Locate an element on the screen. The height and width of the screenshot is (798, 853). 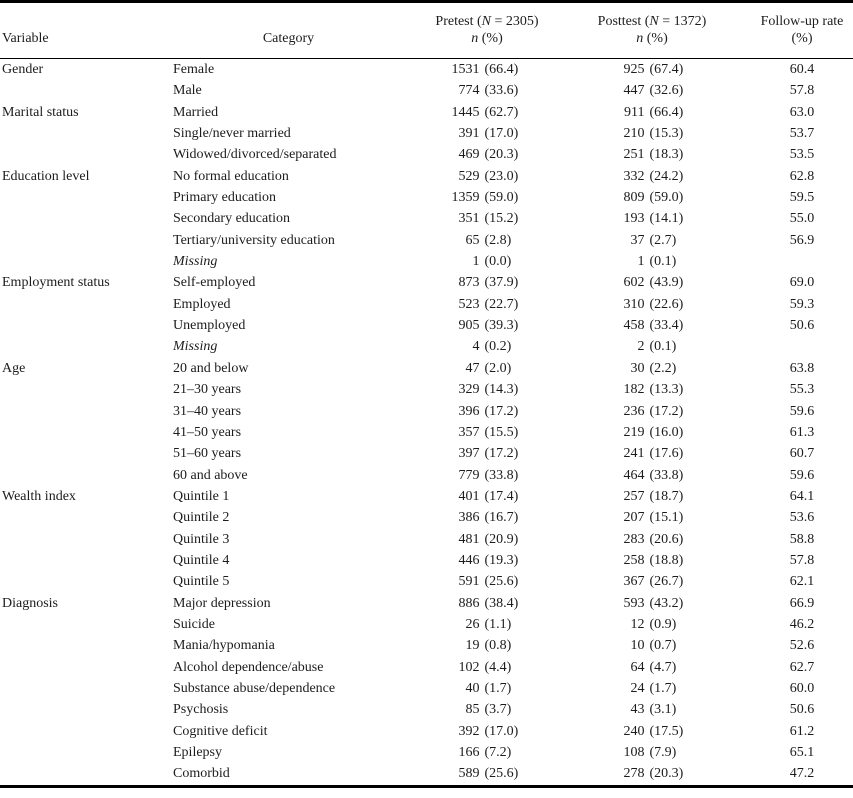
pretest-cell-n-value: 329 is located at coordinates (469, 390).